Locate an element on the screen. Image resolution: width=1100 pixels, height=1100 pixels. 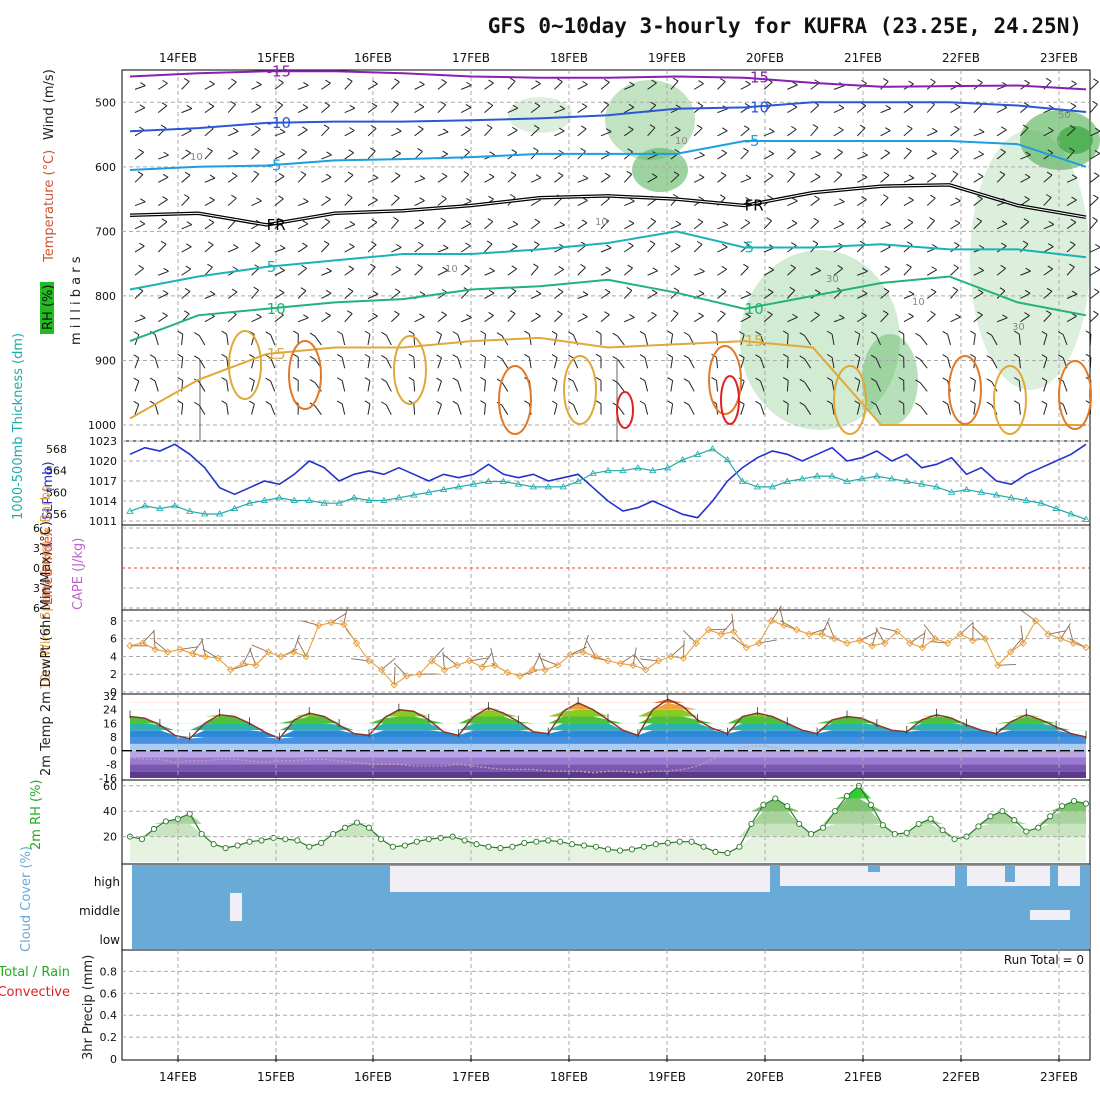
precip-frame is located at coordinates (606, 1005).